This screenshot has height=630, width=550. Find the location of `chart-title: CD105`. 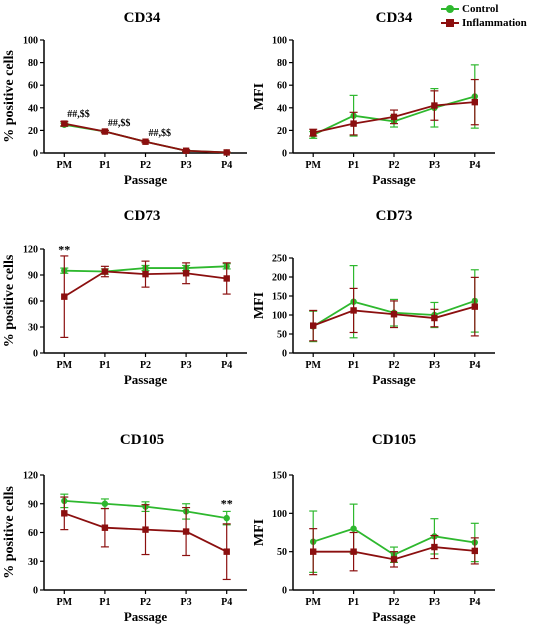

chart-title: CD105 is located at coordinates (394, 440).